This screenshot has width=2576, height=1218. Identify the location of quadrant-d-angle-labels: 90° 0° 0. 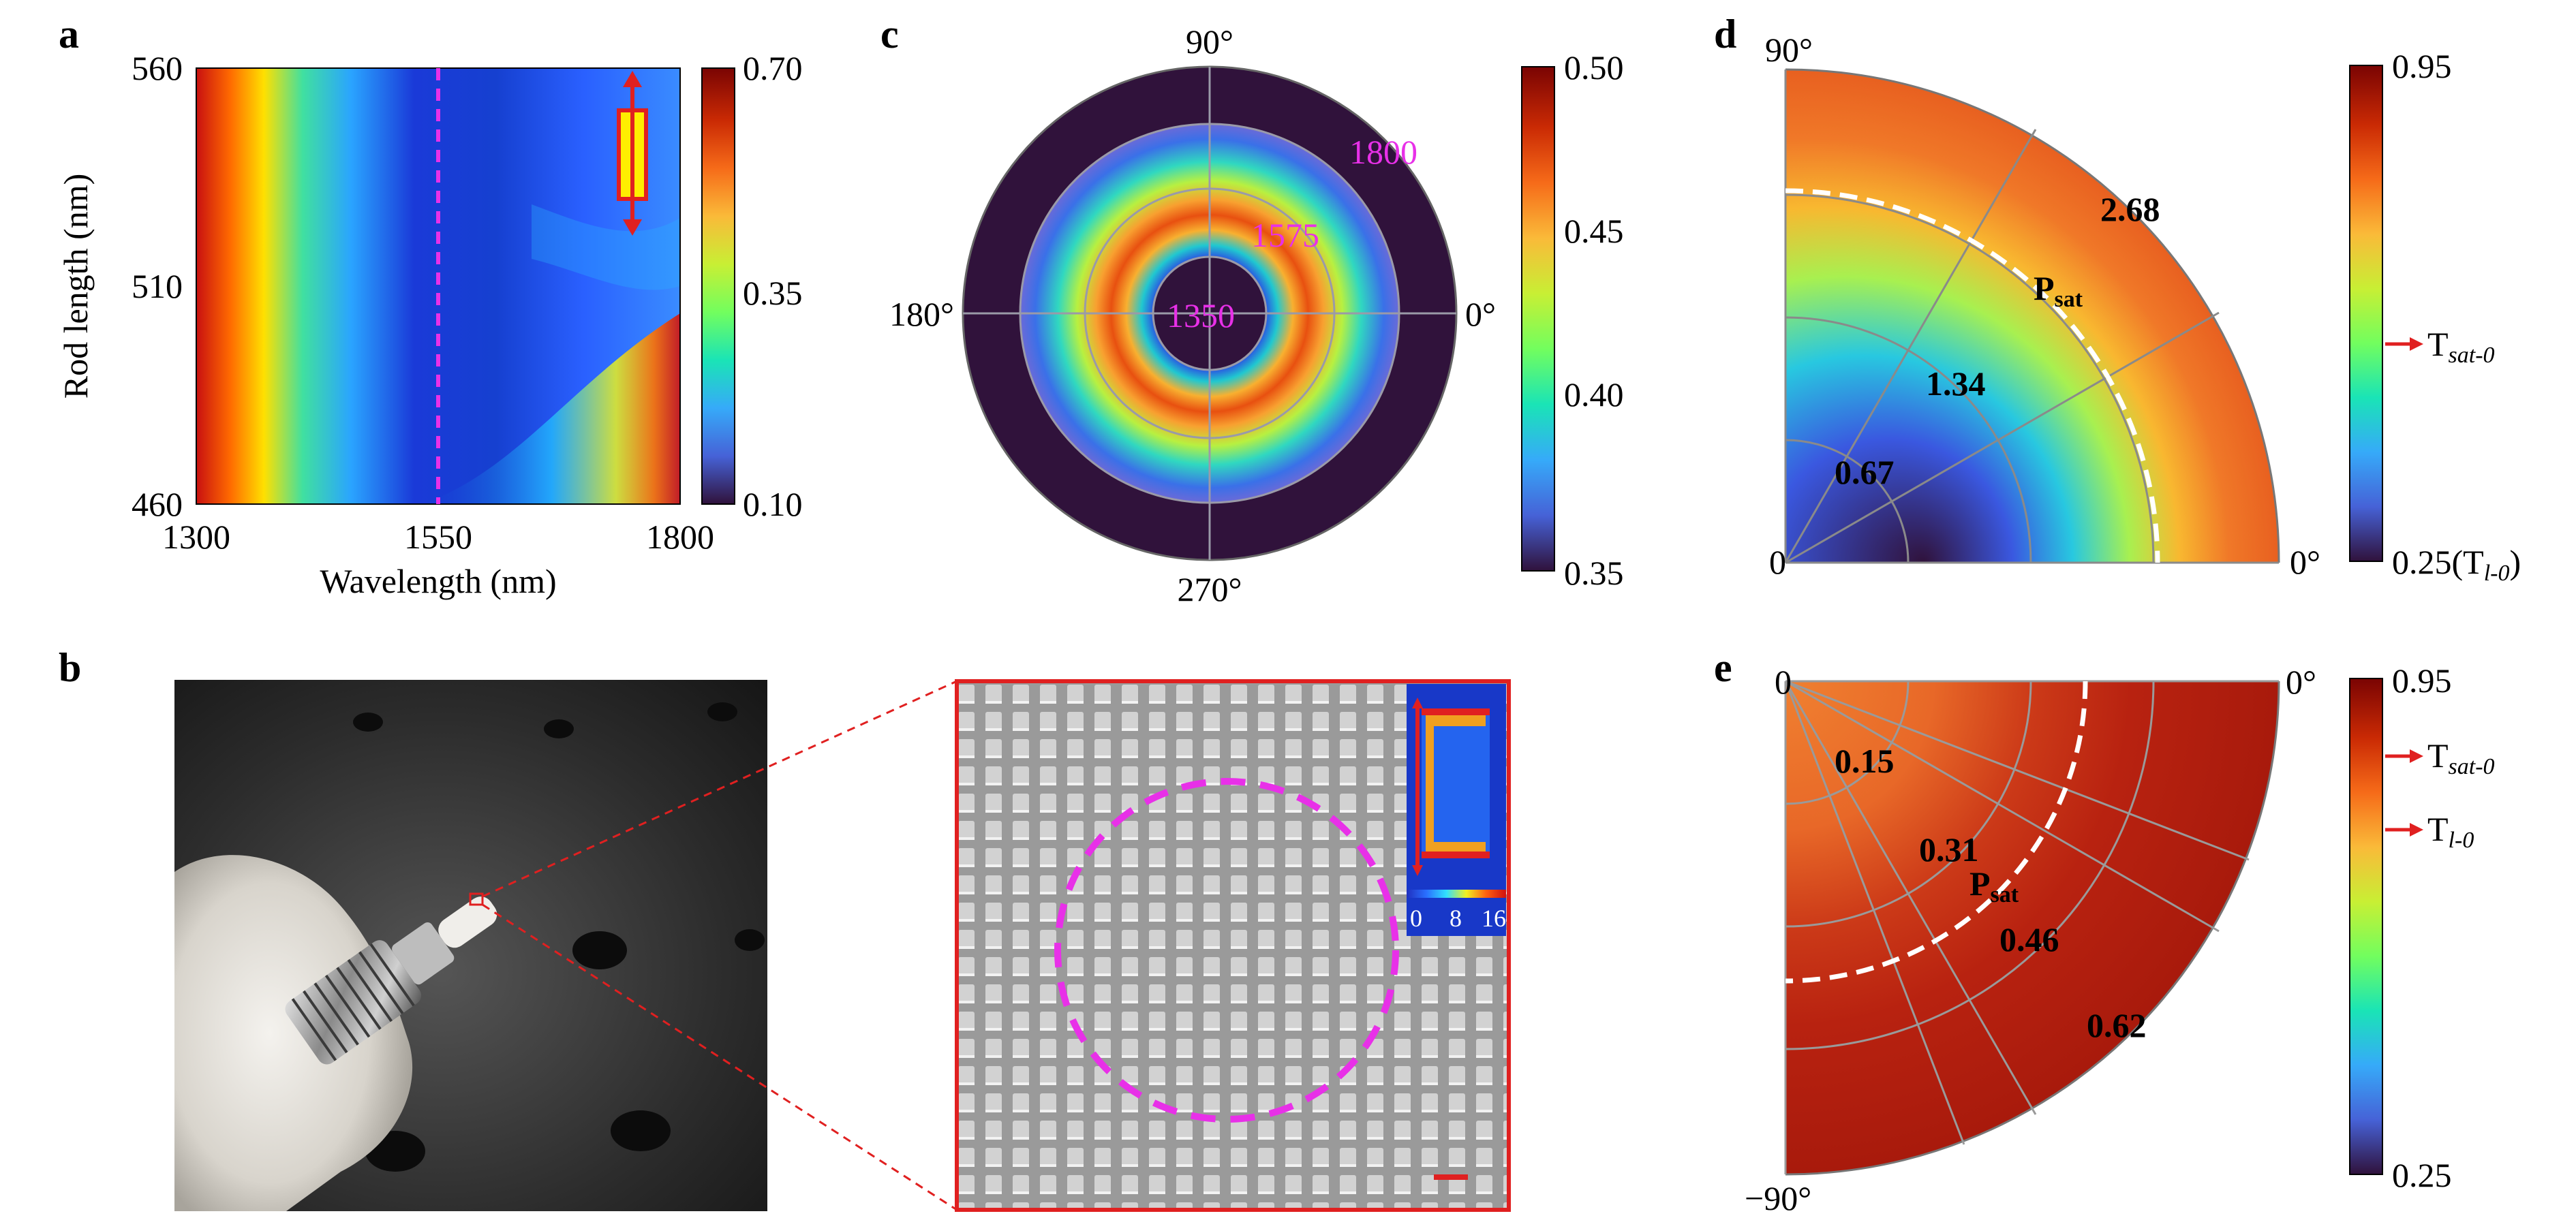
(2042, 306).